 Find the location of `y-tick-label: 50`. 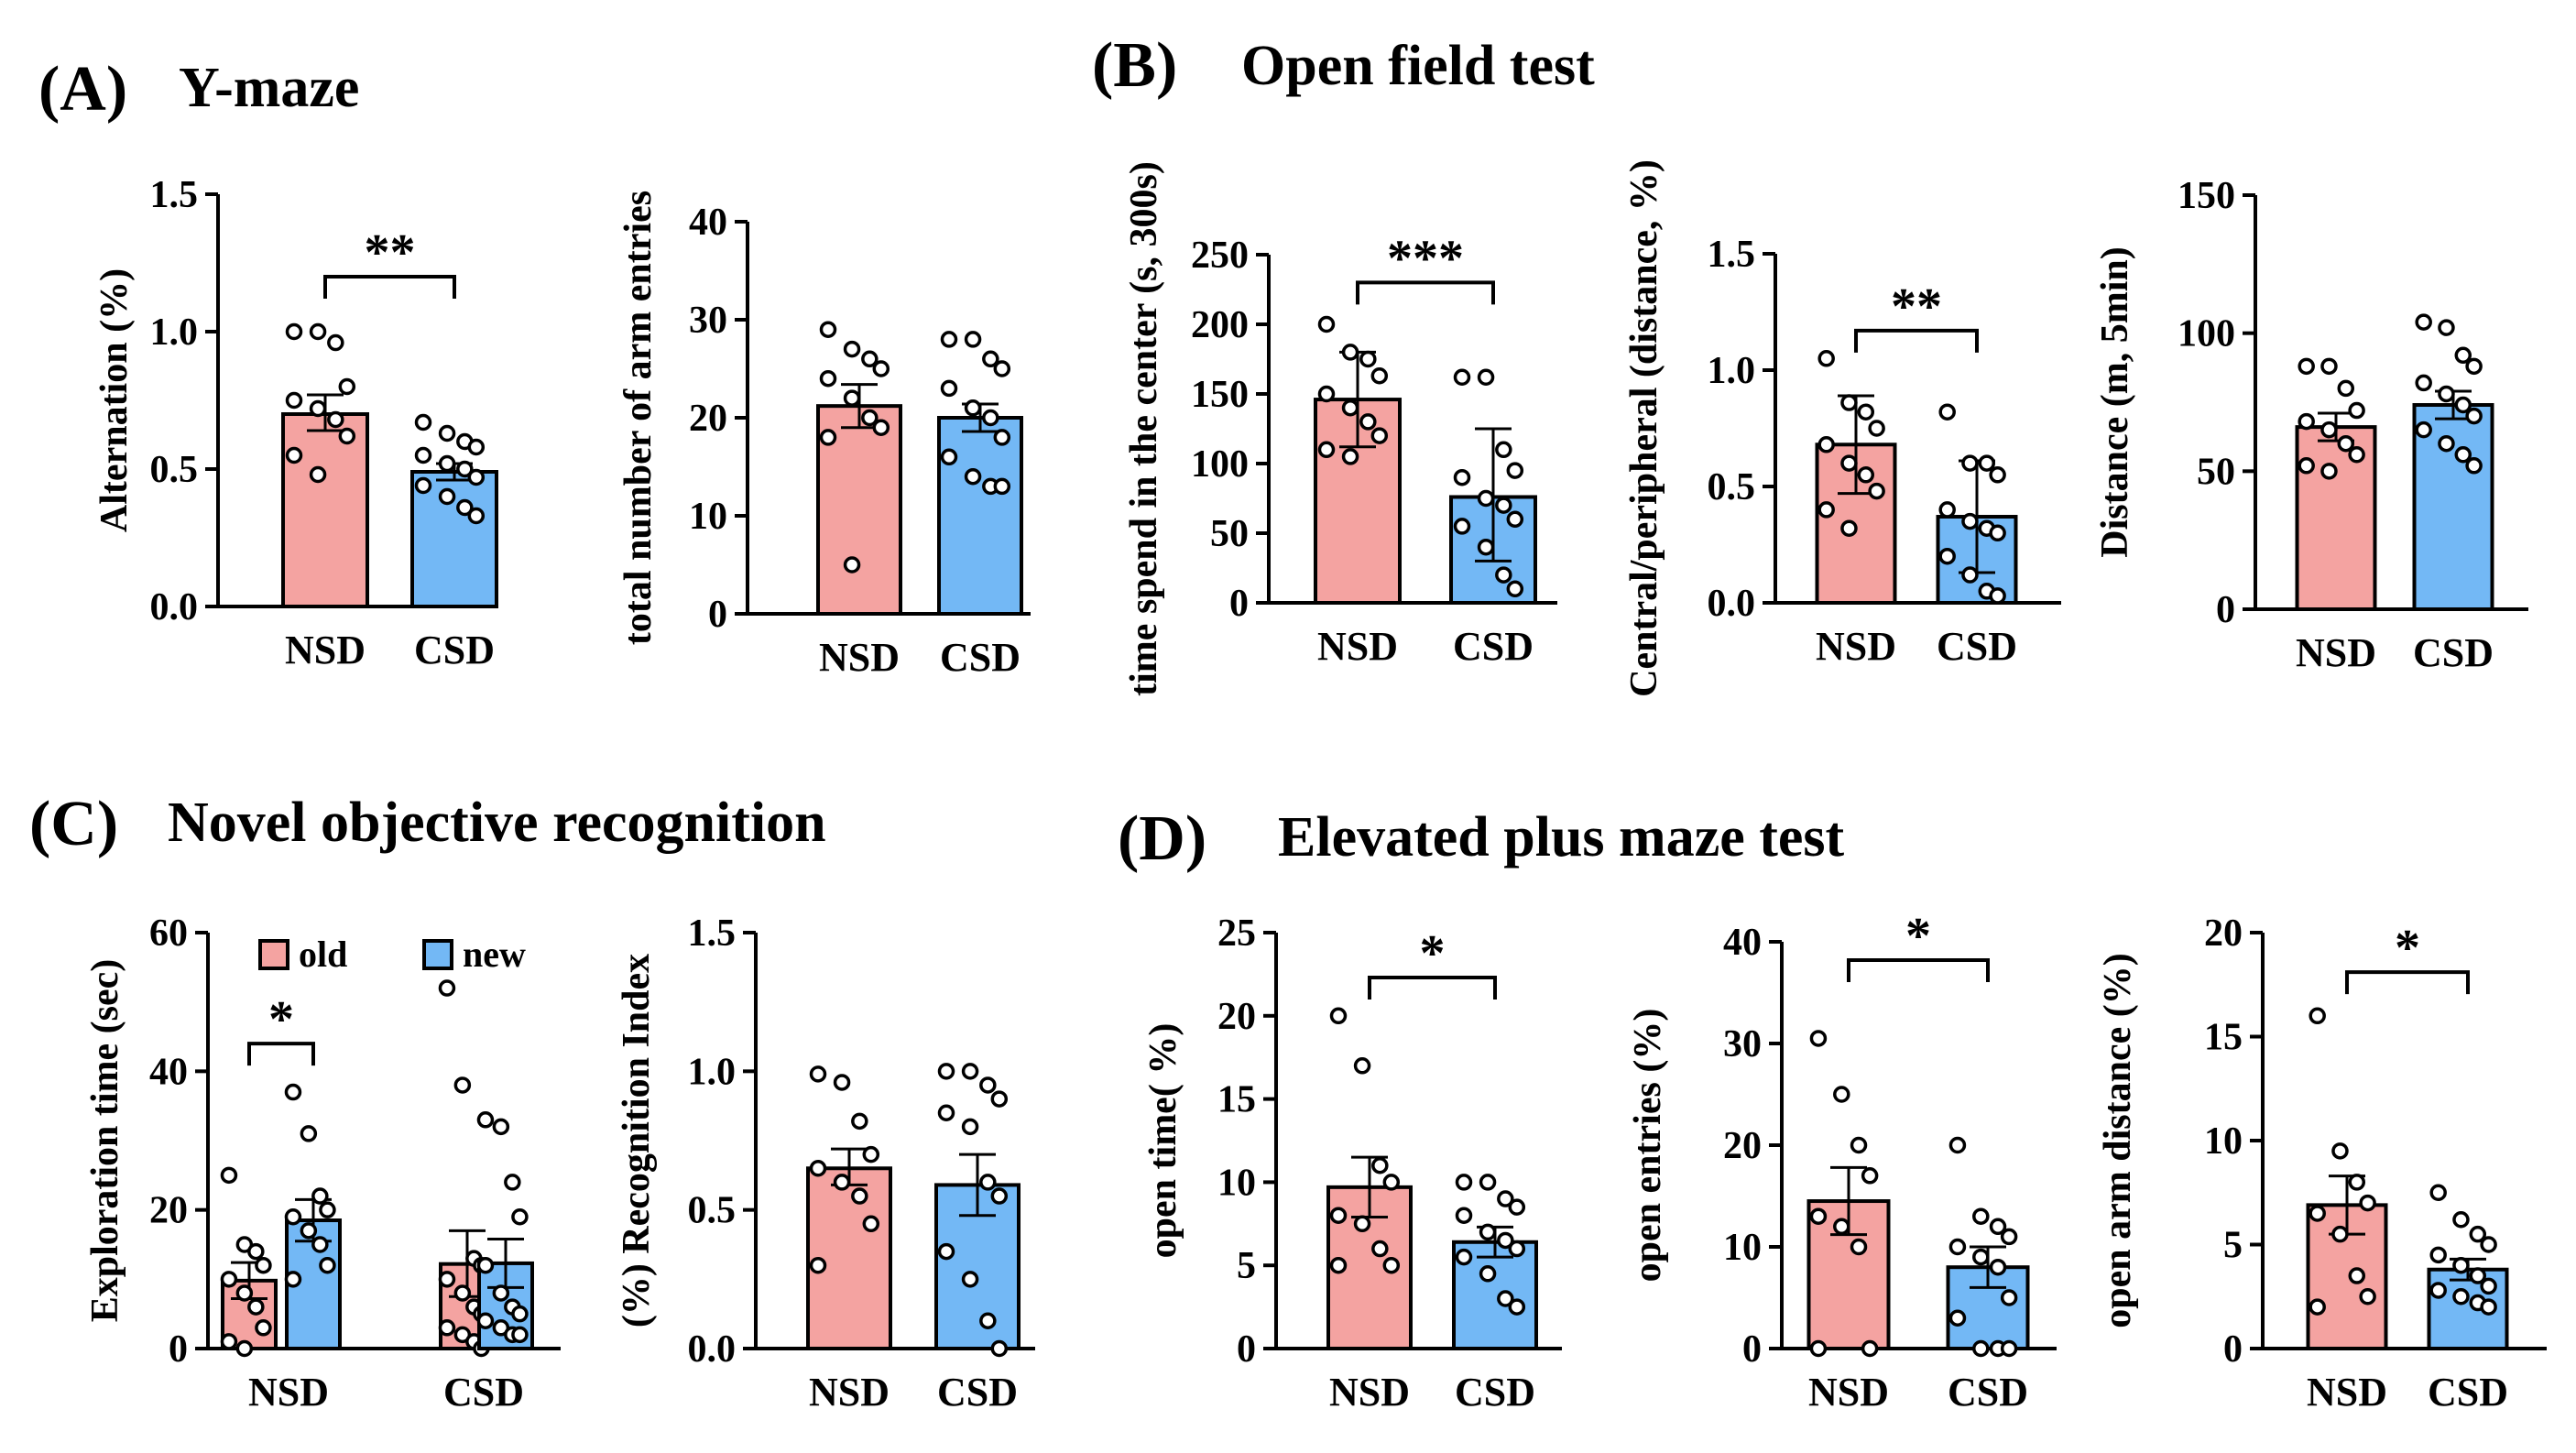

y-tick-label: 50 is located at coordinates (2216, 472).